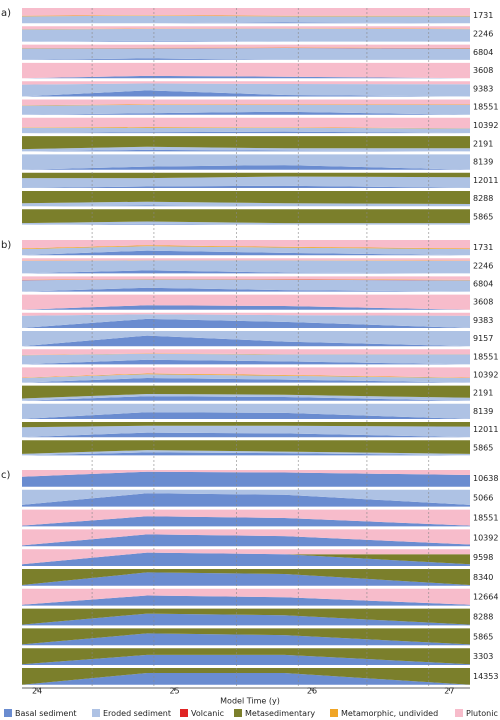 The height and width of the screenshot is (720, 500). What do you see at coordinates (449, 691) in the screenshot?
I see `x-tick-label: 27` at bounding box center [449, 691].